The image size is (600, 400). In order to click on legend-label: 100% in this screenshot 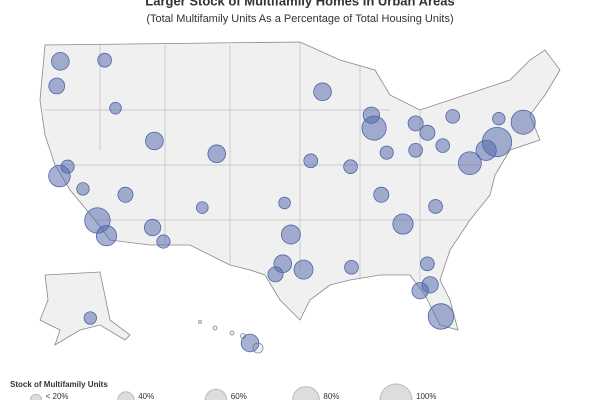, I will do `click(426, 396)`.